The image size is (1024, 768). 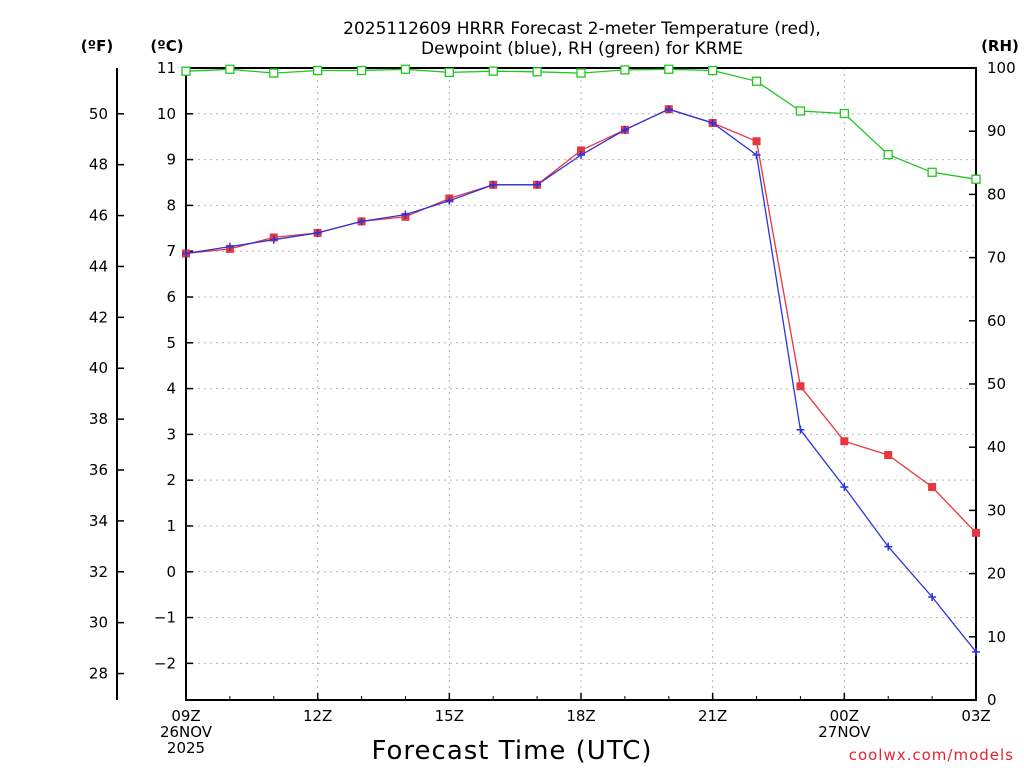 I want to click on celsius-tick-label: 5, so click(x=171, y=343).